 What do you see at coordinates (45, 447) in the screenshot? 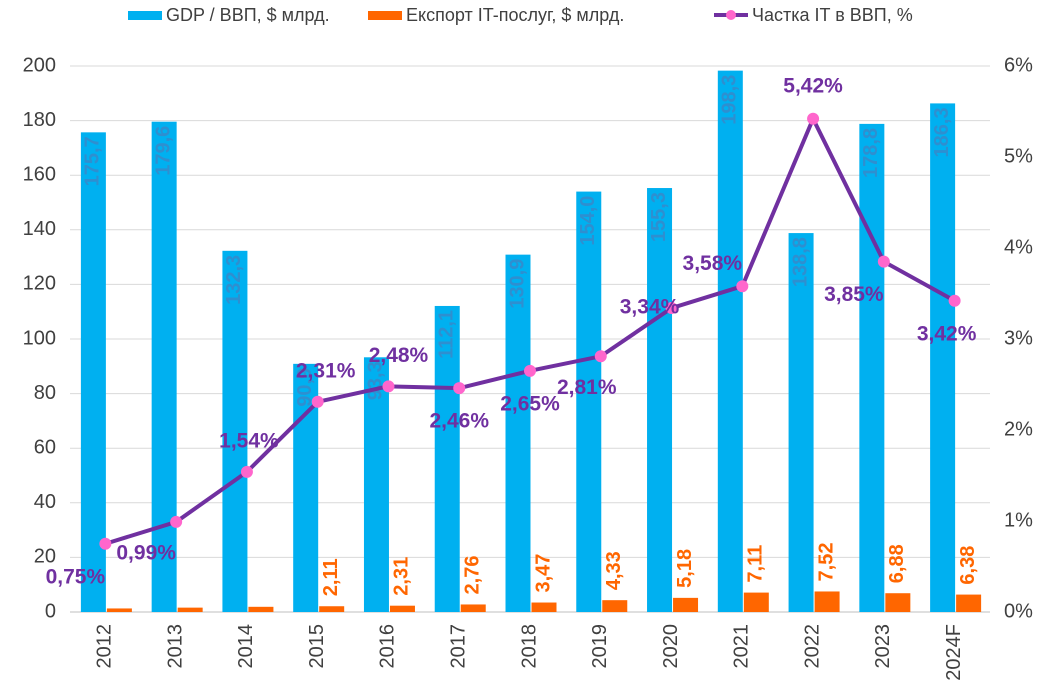
I see `y-tick-label: 60` at bounding box center [45, 447].